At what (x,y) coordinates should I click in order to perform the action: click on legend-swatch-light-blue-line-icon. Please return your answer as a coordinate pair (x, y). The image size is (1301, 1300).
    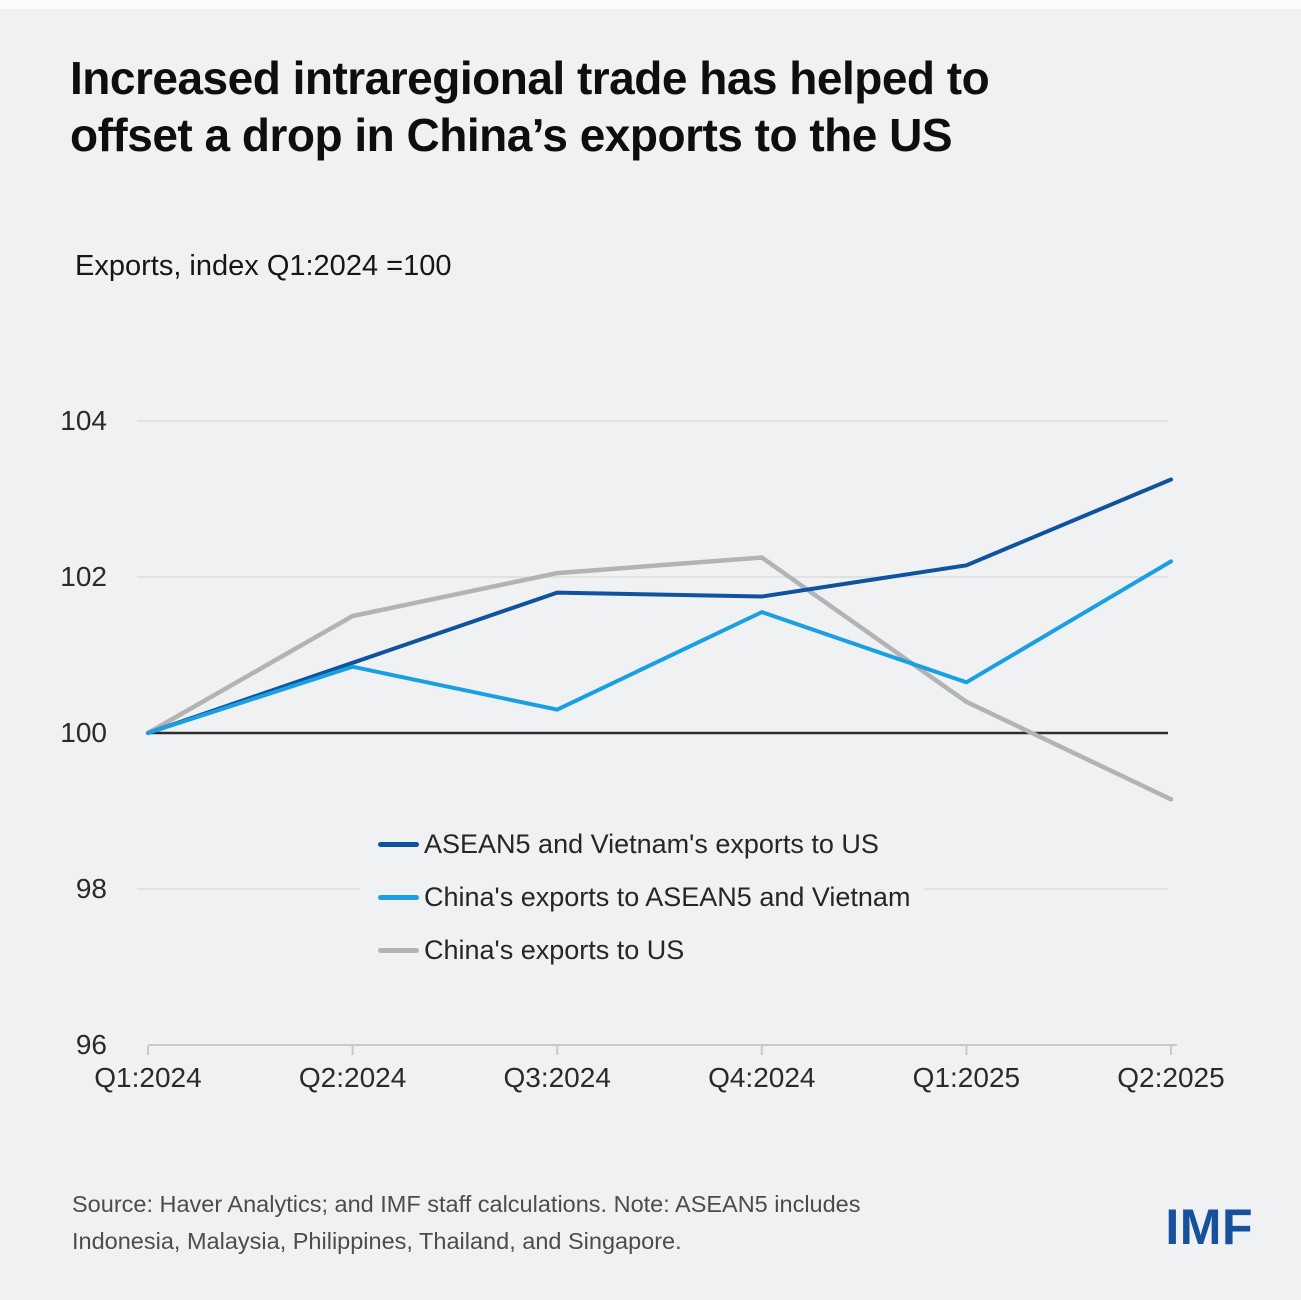
    Looking at the image, I should click on (398, 897).